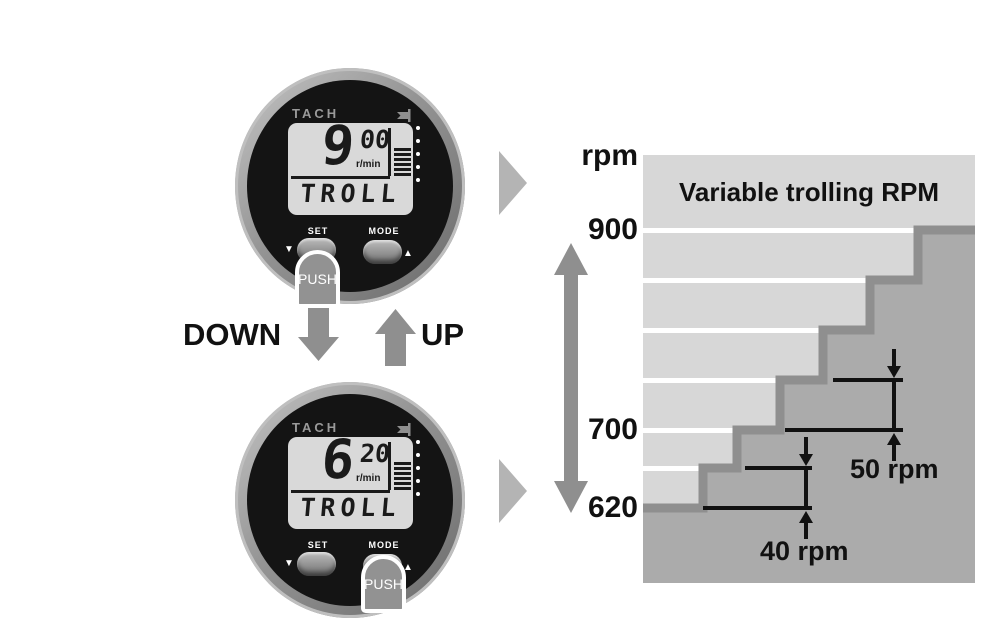  I want to click on up-label: UP, so click(443, 334).